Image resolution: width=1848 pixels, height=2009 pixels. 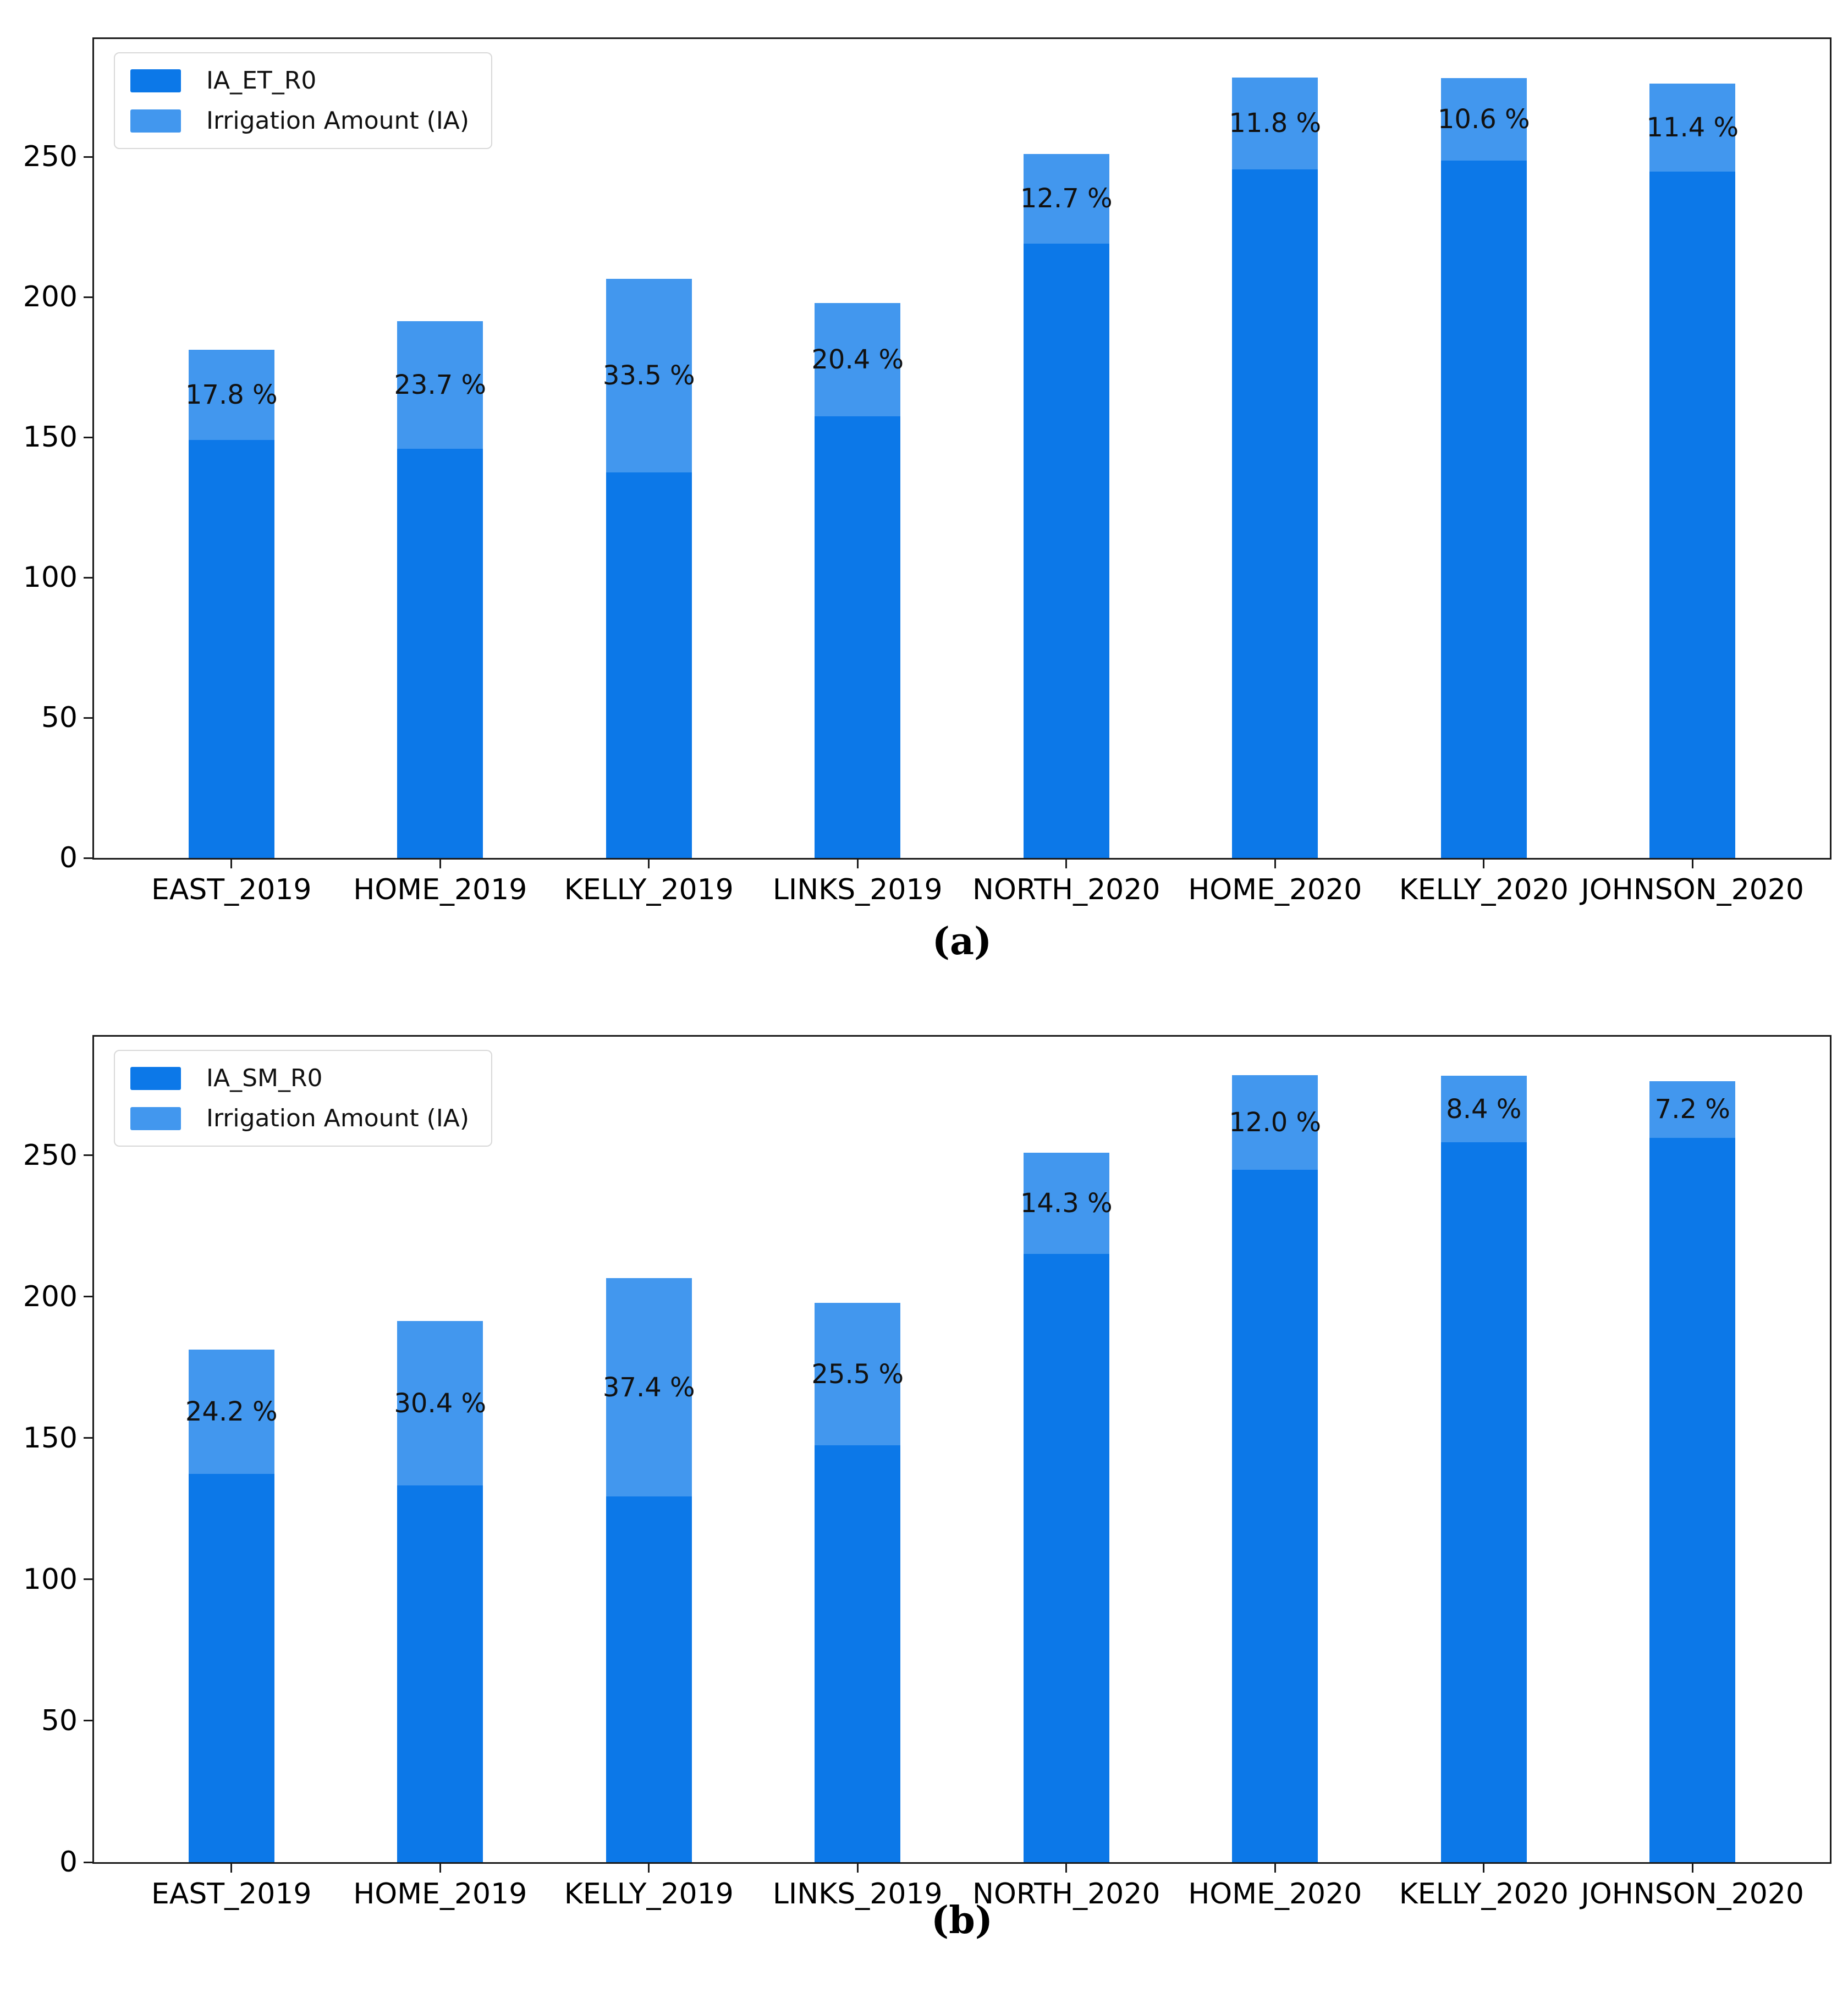 I want to click on legend-swatch-dark, so click(x=155, y=80).